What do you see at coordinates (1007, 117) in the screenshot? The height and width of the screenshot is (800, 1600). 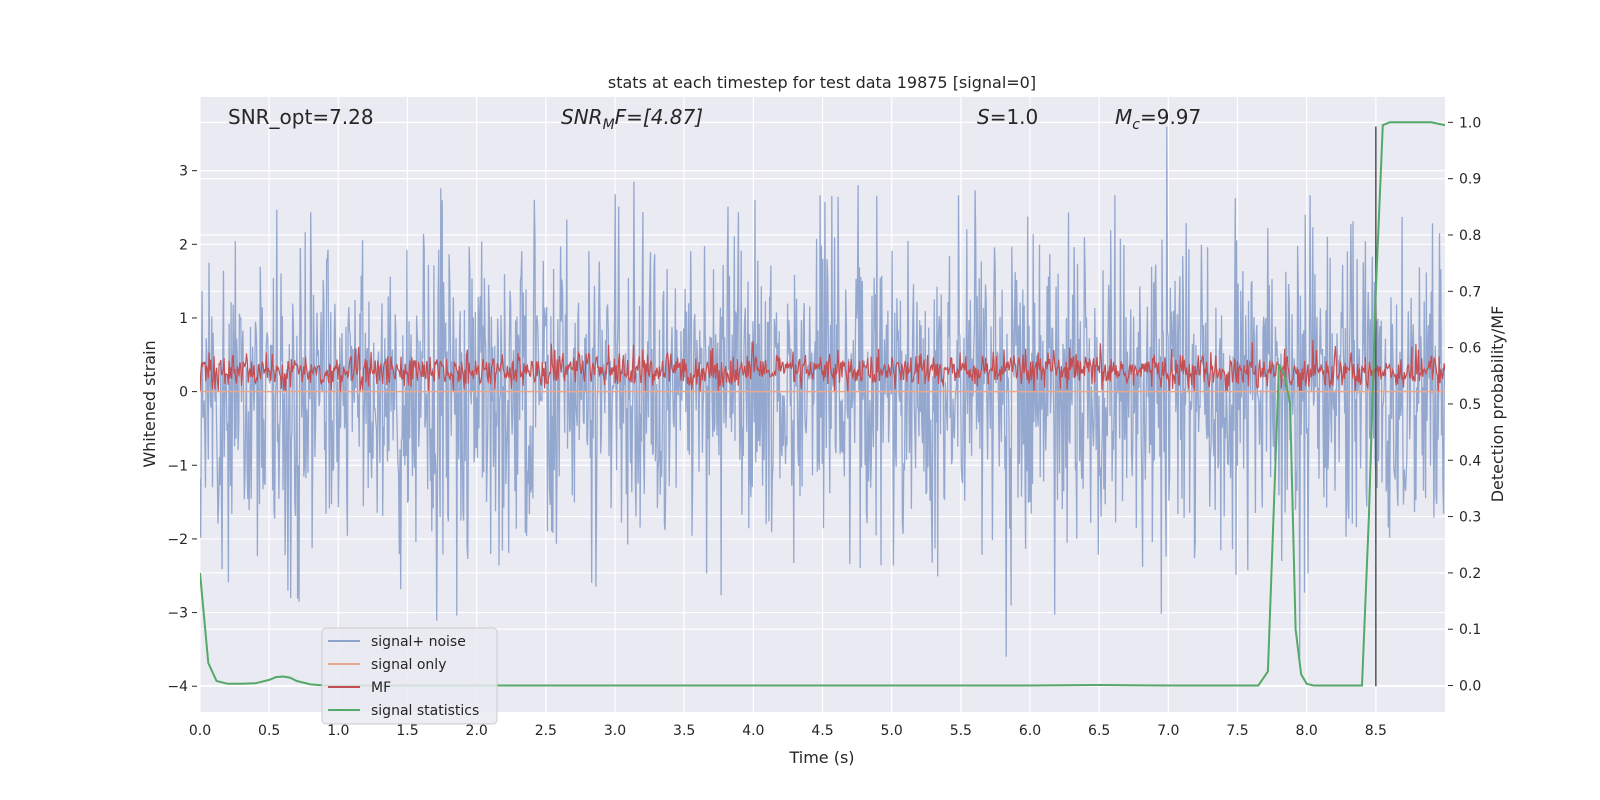 I see `annotation-s: S=1.0` at bounding box center [1007, 117].